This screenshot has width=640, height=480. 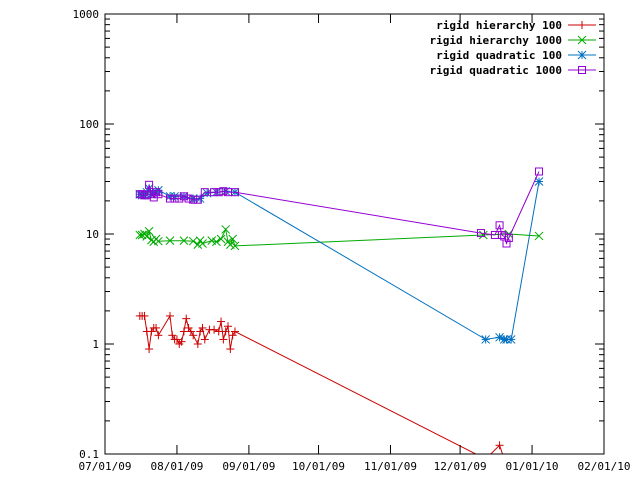 I want to click on x-tick-label: 10/01/09, so click(x=318, y=466).